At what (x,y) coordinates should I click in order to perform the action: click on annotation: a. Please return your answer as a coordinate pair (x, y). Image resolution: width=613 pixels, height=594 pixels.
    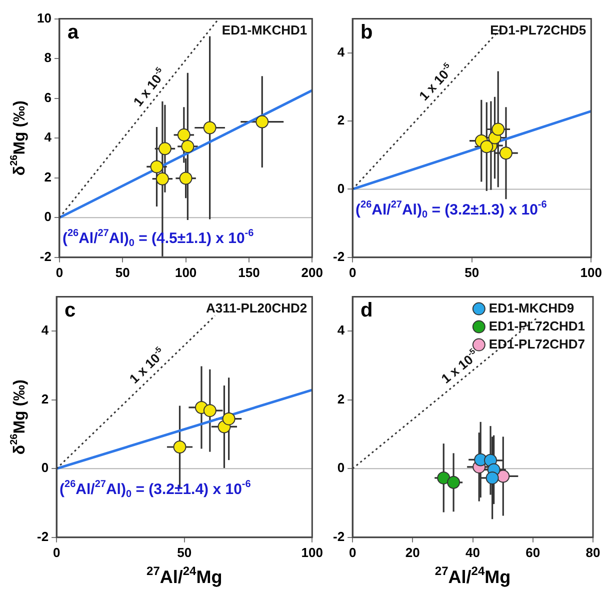
    Looking at the image, I should click on (73, 32).